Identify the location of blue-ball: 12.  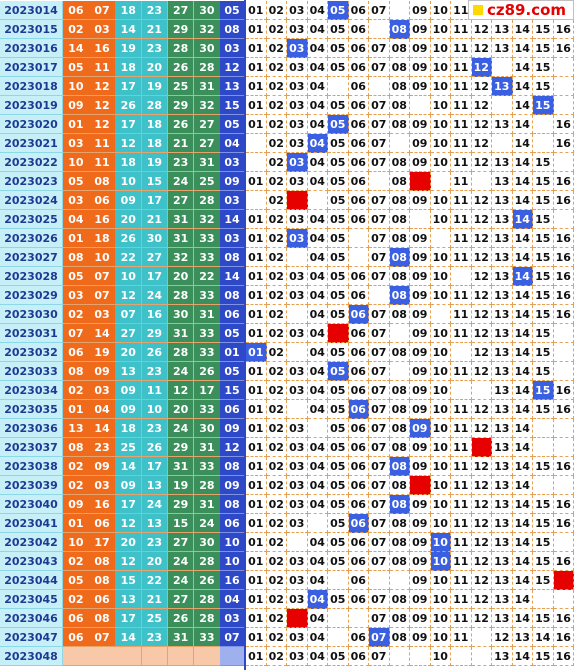
(232, 447).